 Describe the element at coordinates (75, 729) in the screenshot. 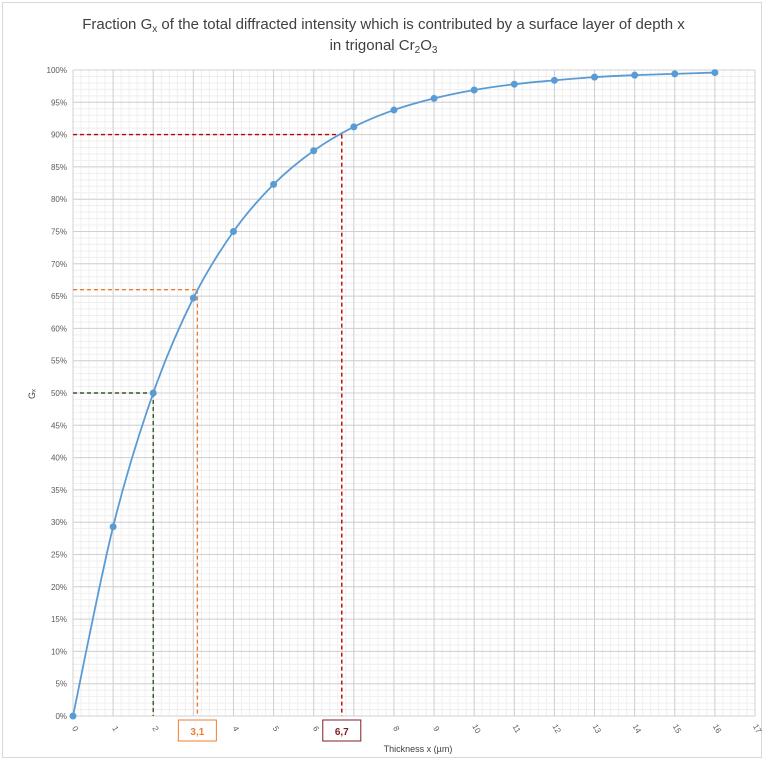

I see `x-tick-label: 0` at that location.